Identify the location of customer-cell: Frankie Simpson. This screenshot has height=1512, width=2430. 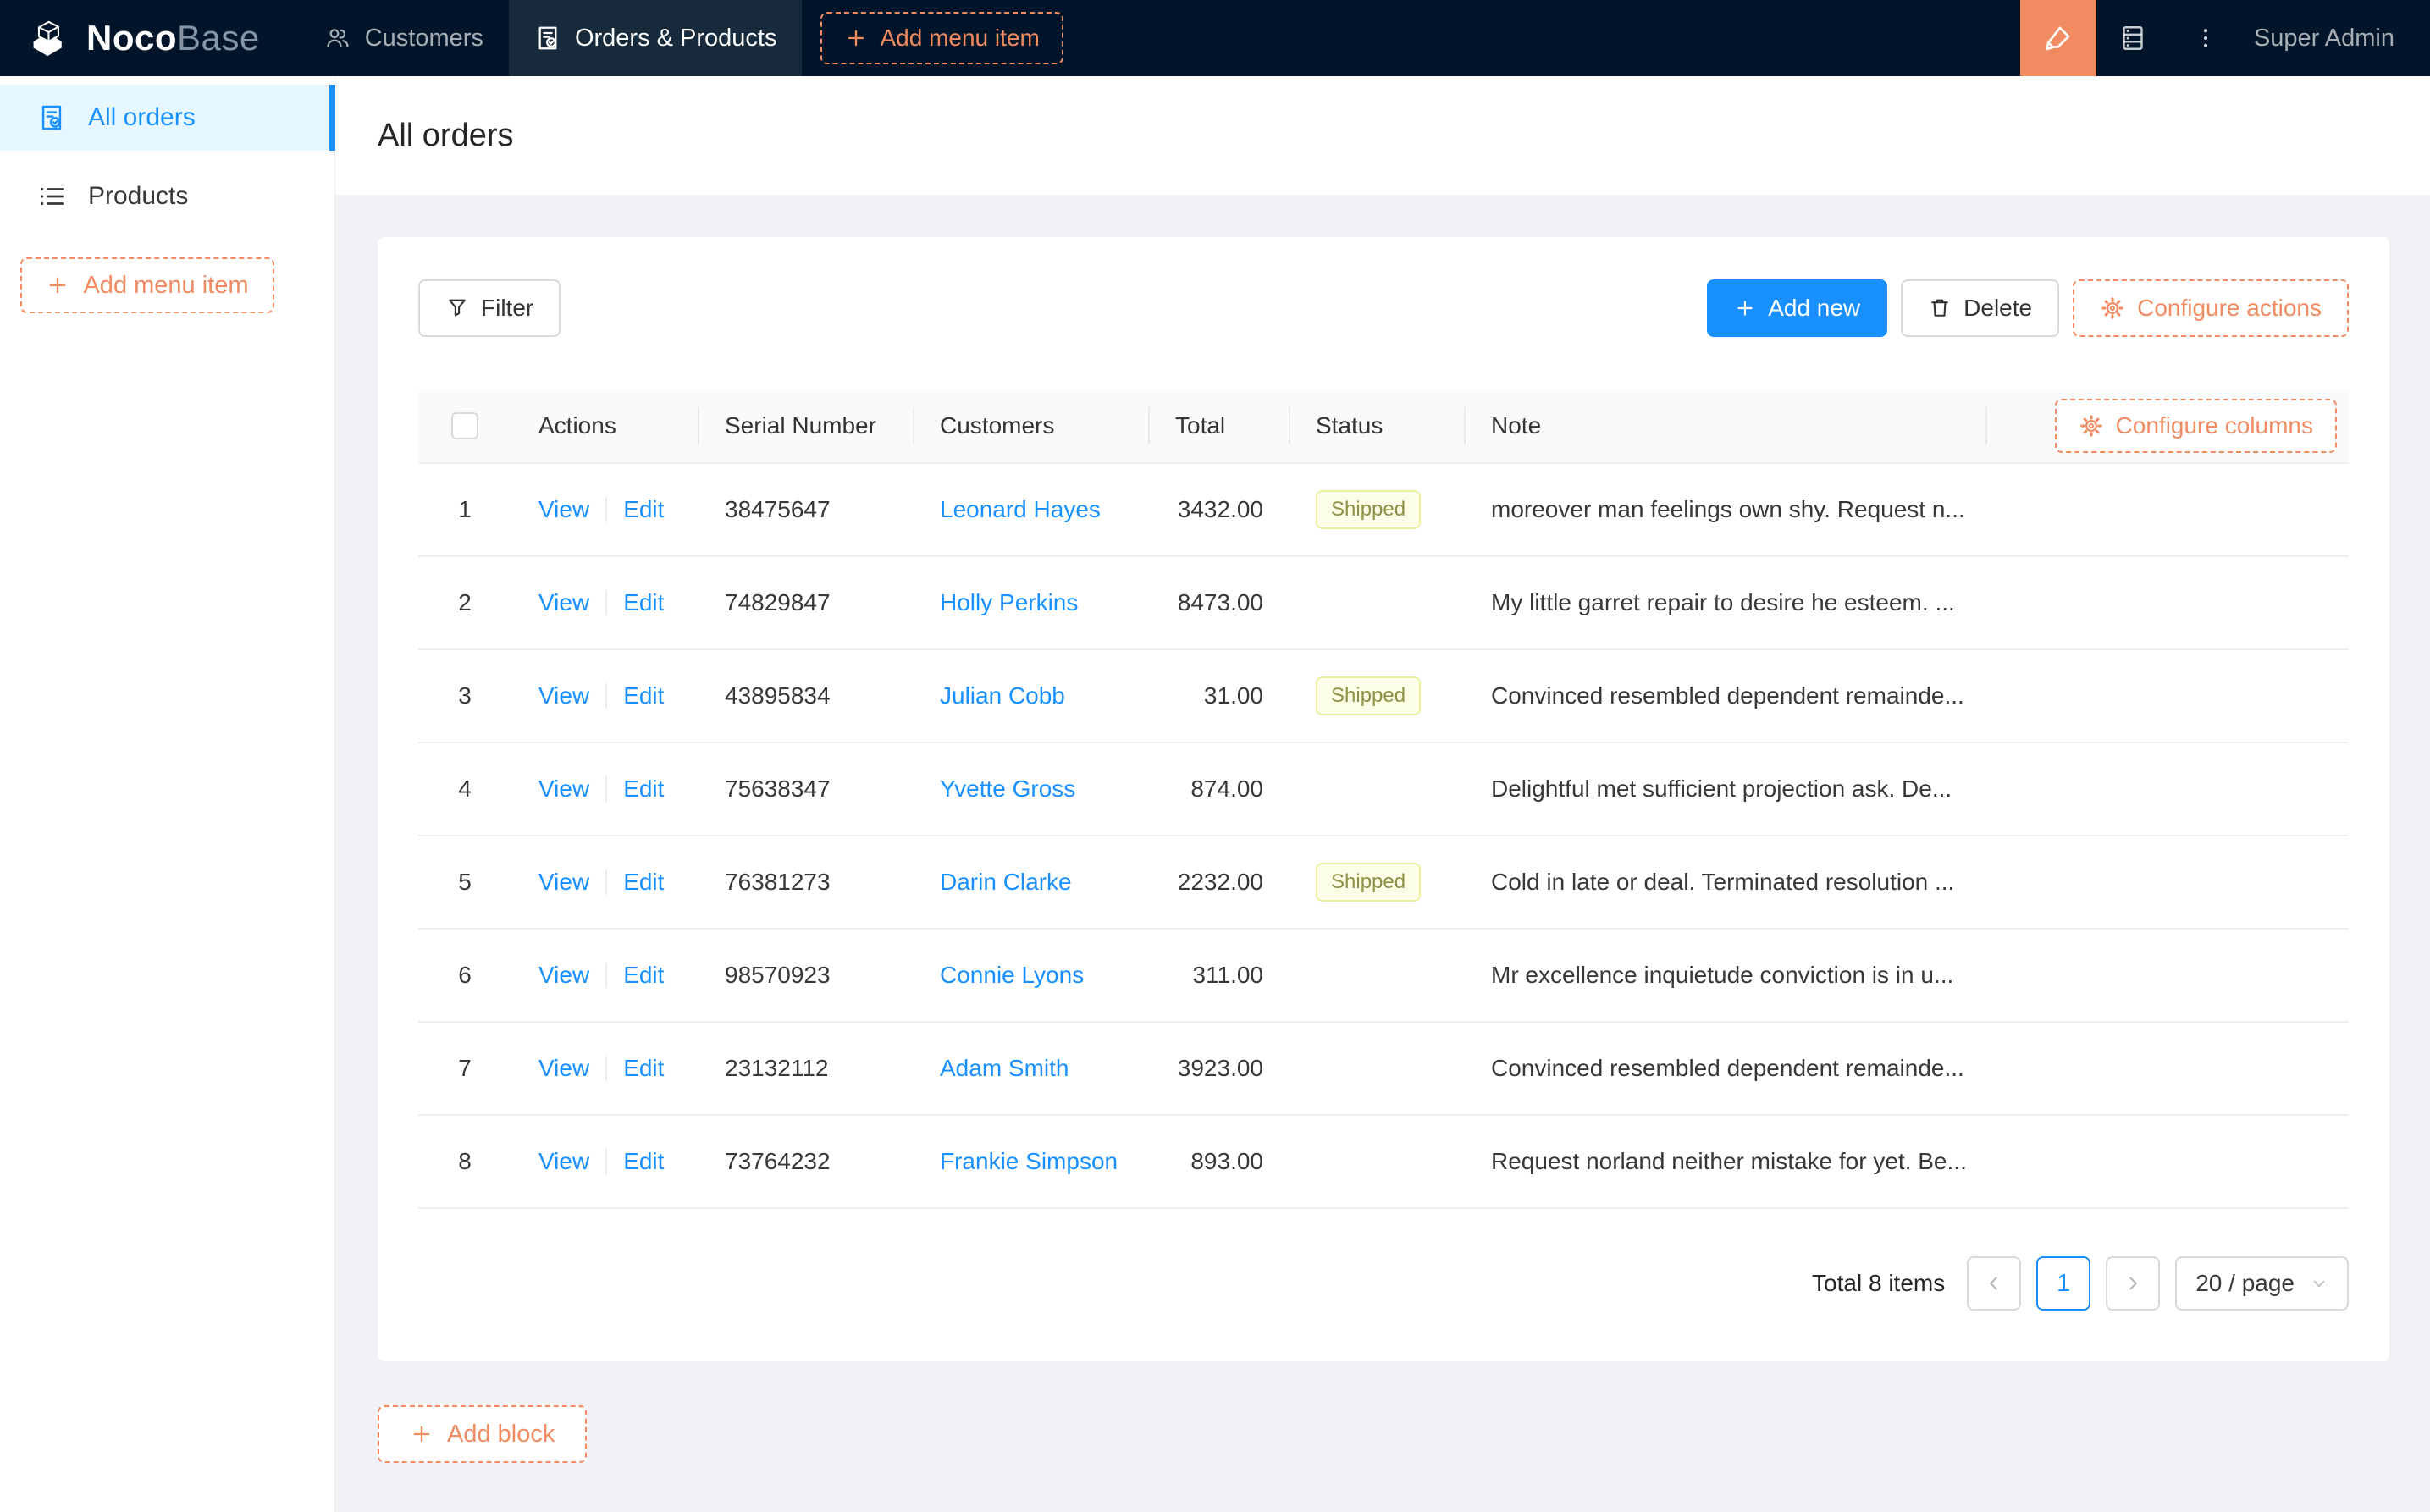
(1030, 1161).